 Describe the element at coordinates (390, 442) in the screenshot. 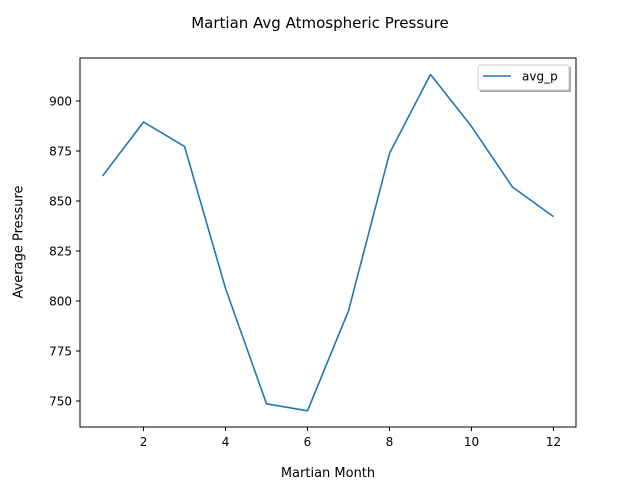

I see `x-tick-label: 8` at that location.